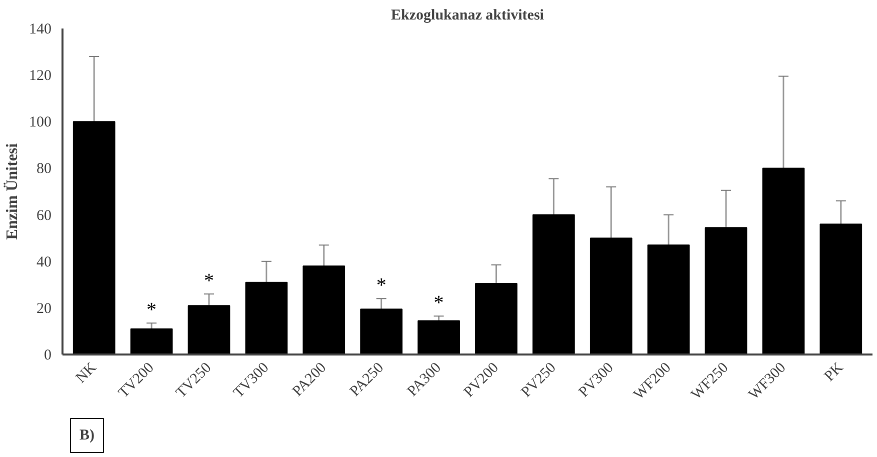 The height and width of the screenshot is (457, 877). Describe the element at coordinates (44, 216) in the screenshot. I see `y-tick-label: 60` at that location.